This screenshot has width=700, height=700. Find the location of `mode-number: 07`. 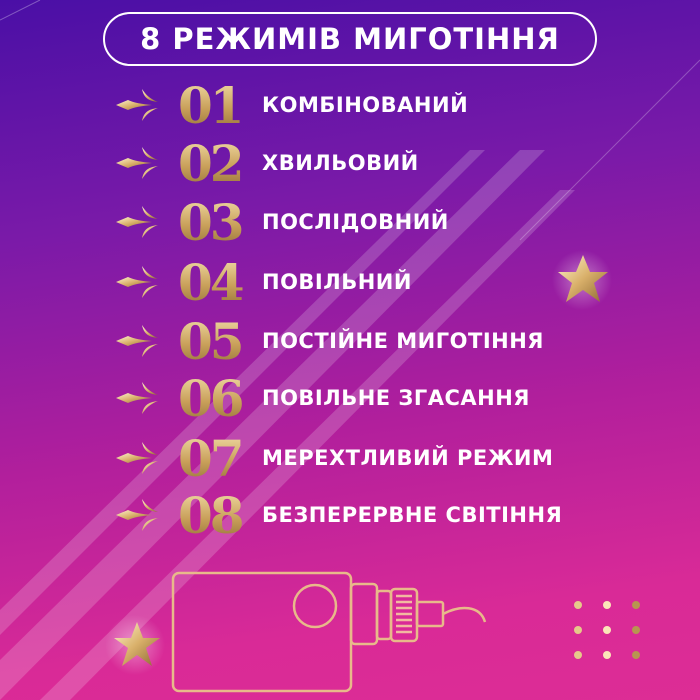

mode-number: 07 is located at coordinates (220, 458).